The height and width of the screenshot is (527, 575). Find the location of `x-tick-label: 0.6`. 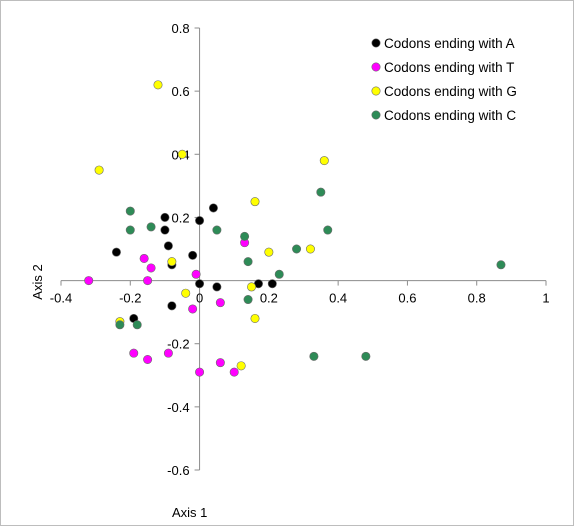

x-tick-label: 0.6 is located at coordinates (407, 298).